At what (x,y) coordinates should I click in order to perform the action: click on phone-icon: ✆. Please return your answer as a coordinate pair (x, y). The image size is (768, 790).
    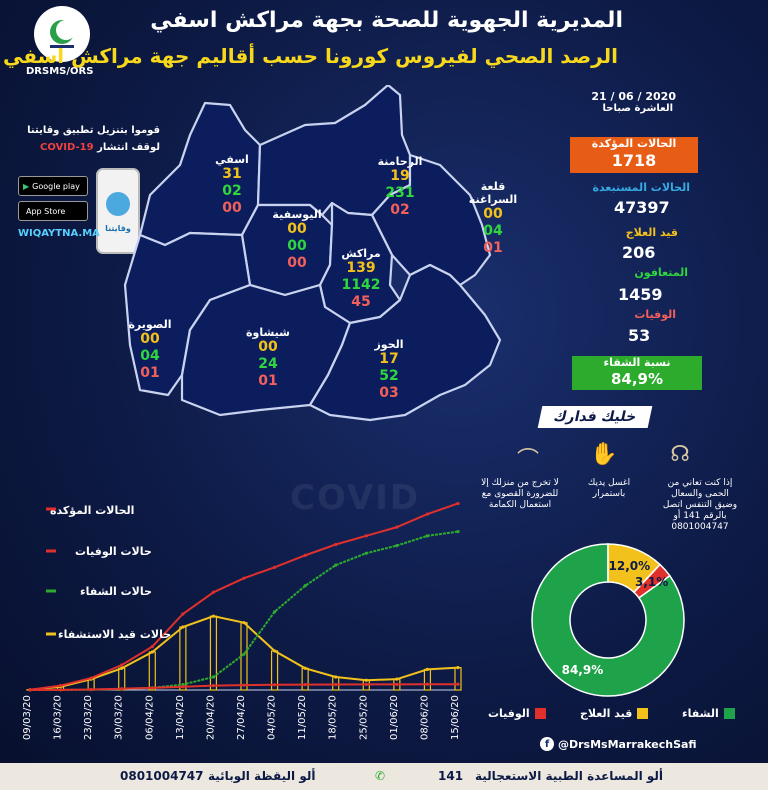
    Looking at the image, I should click on (380, 776).